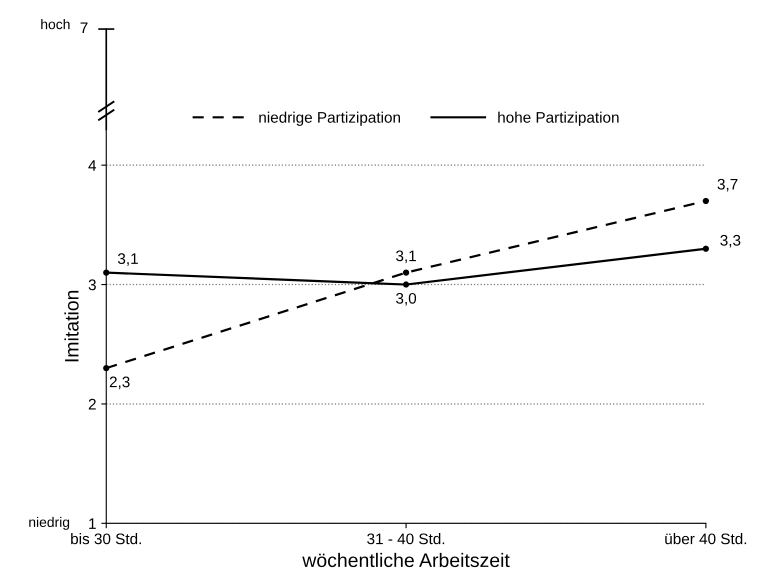 Image resolution: width=759 pixels, height=588 pixels. What do you see at coordinates (730, 241) in the screenshot?
I see `data-label: 3,3` at bounding box center [730, 241].